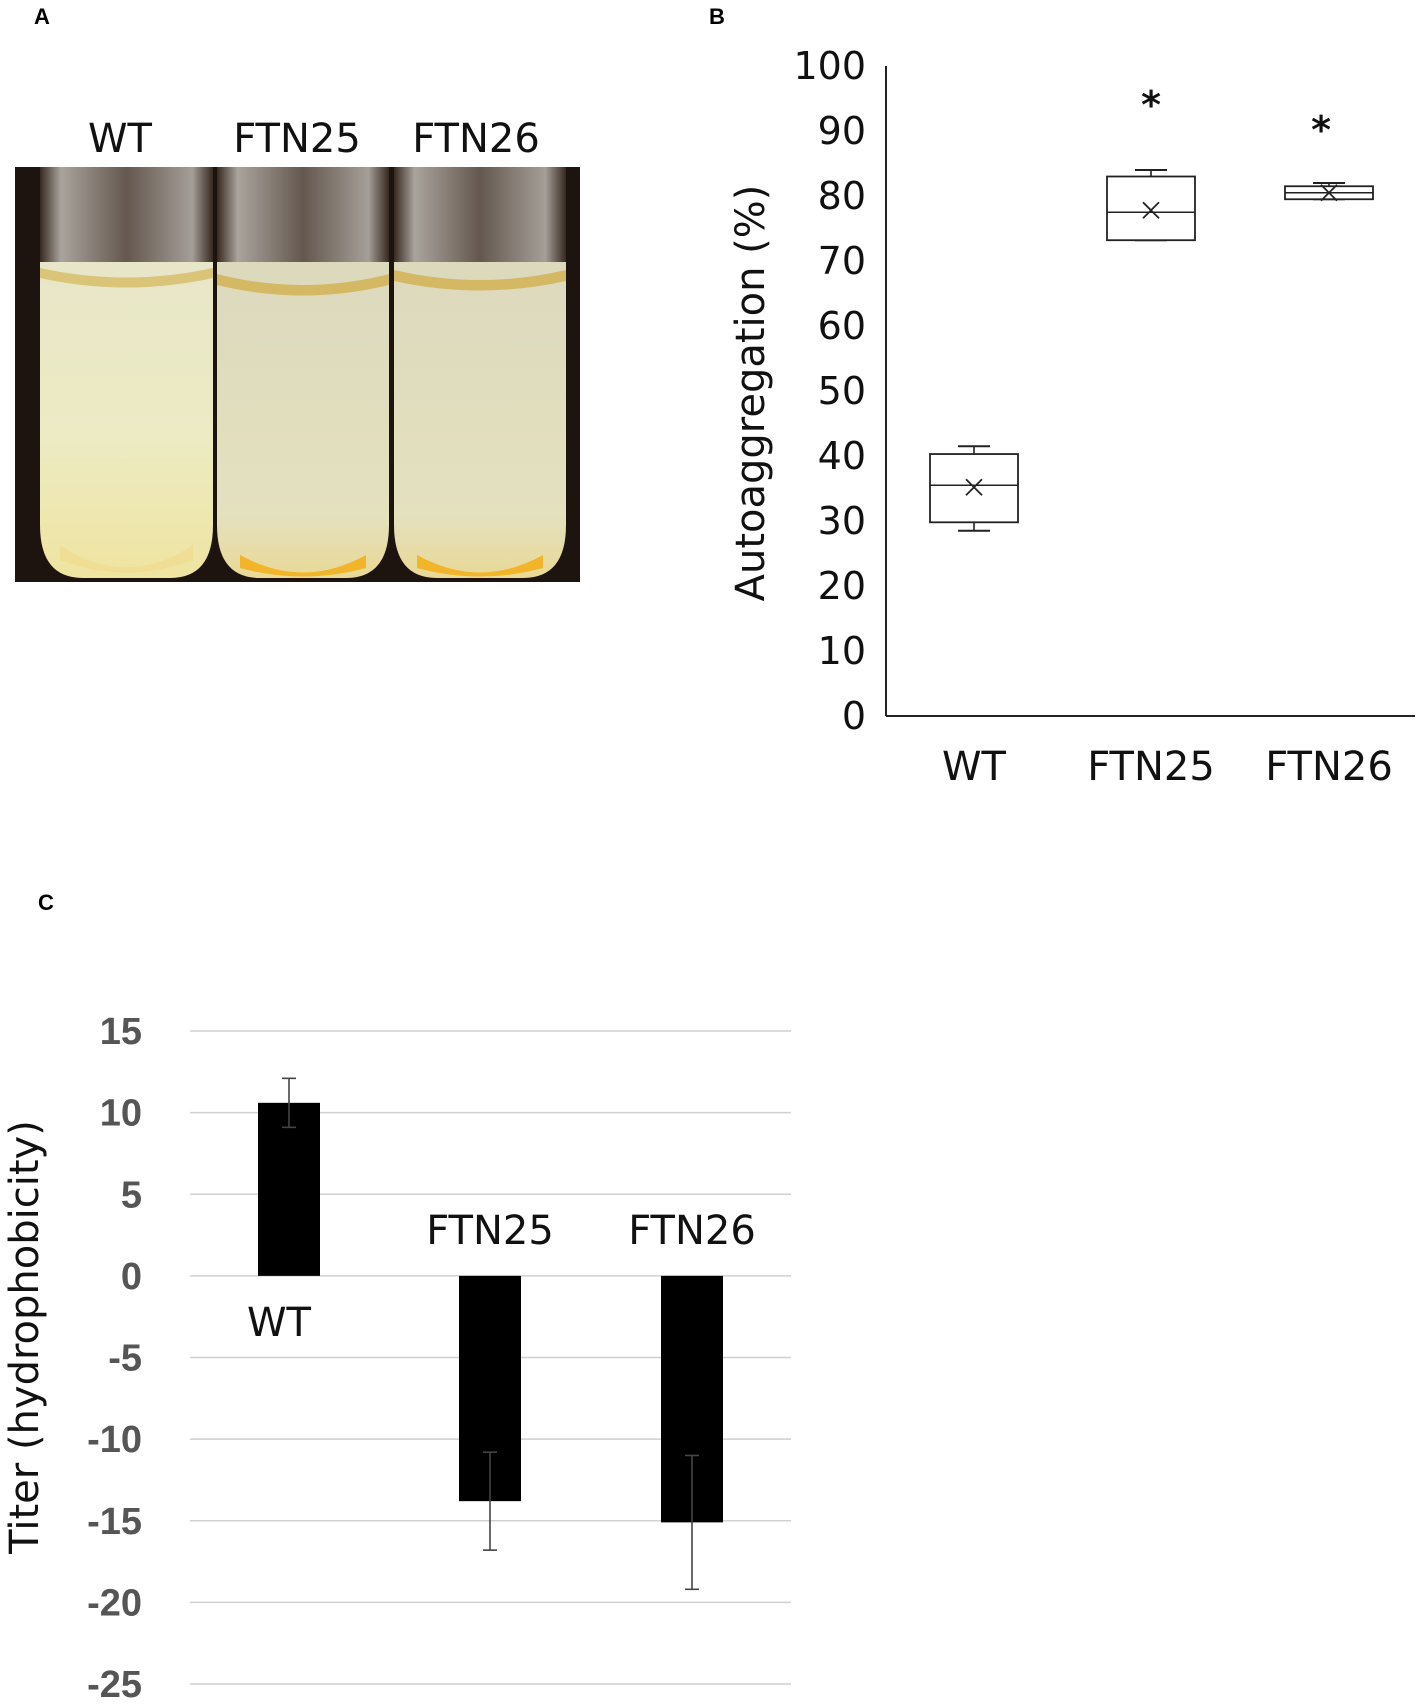 Image resolution: width=1418 pixels, height=1705 pixels. I want to click on panel-a: A WT FTN25 FTN26, so click(297, 293).